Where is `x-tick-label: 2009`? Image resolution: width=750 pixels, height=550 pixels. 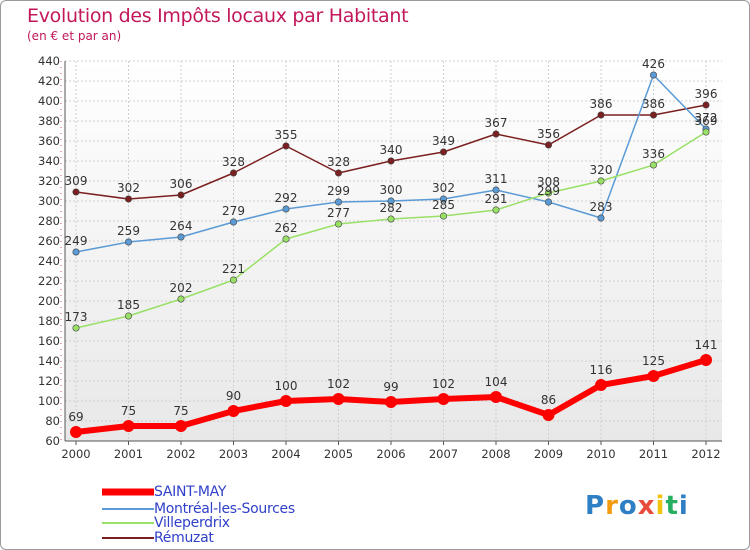
x-tick-label: 2009 is located at coordinates (548, 454).